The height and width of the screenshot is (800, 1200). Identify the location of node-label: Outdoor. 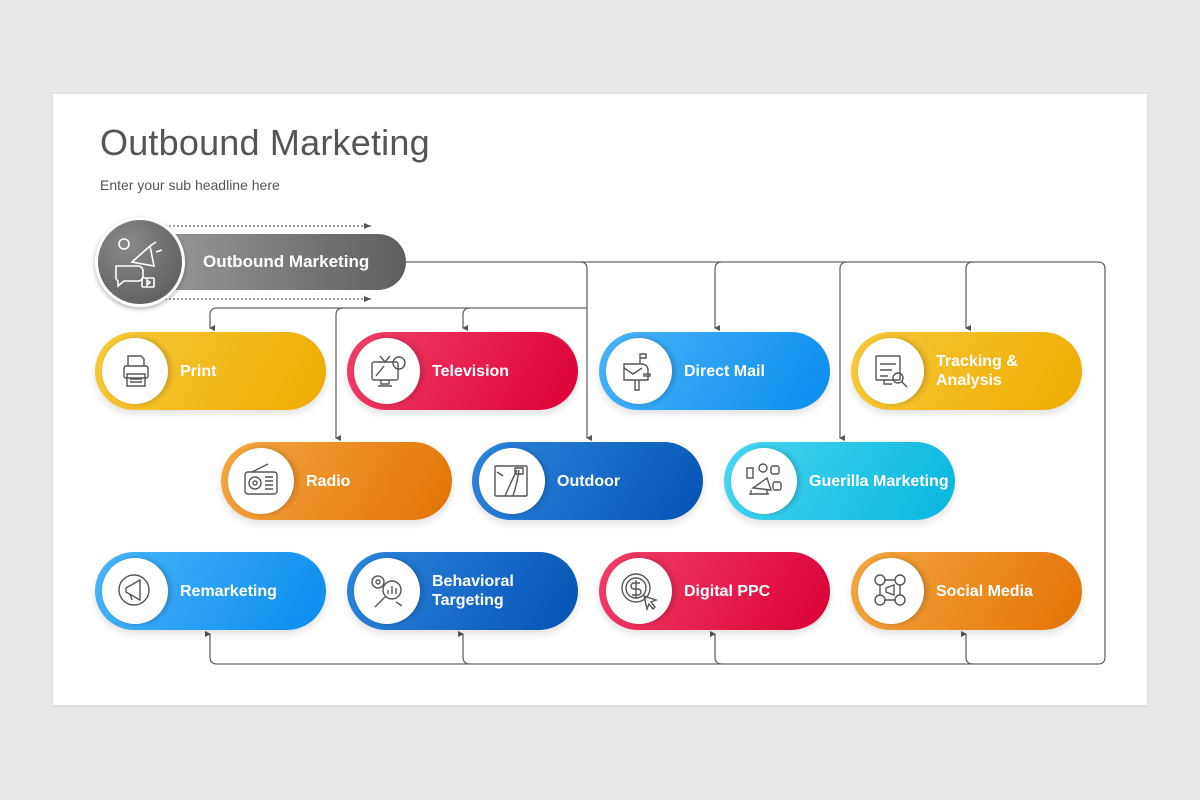
(589, 481).